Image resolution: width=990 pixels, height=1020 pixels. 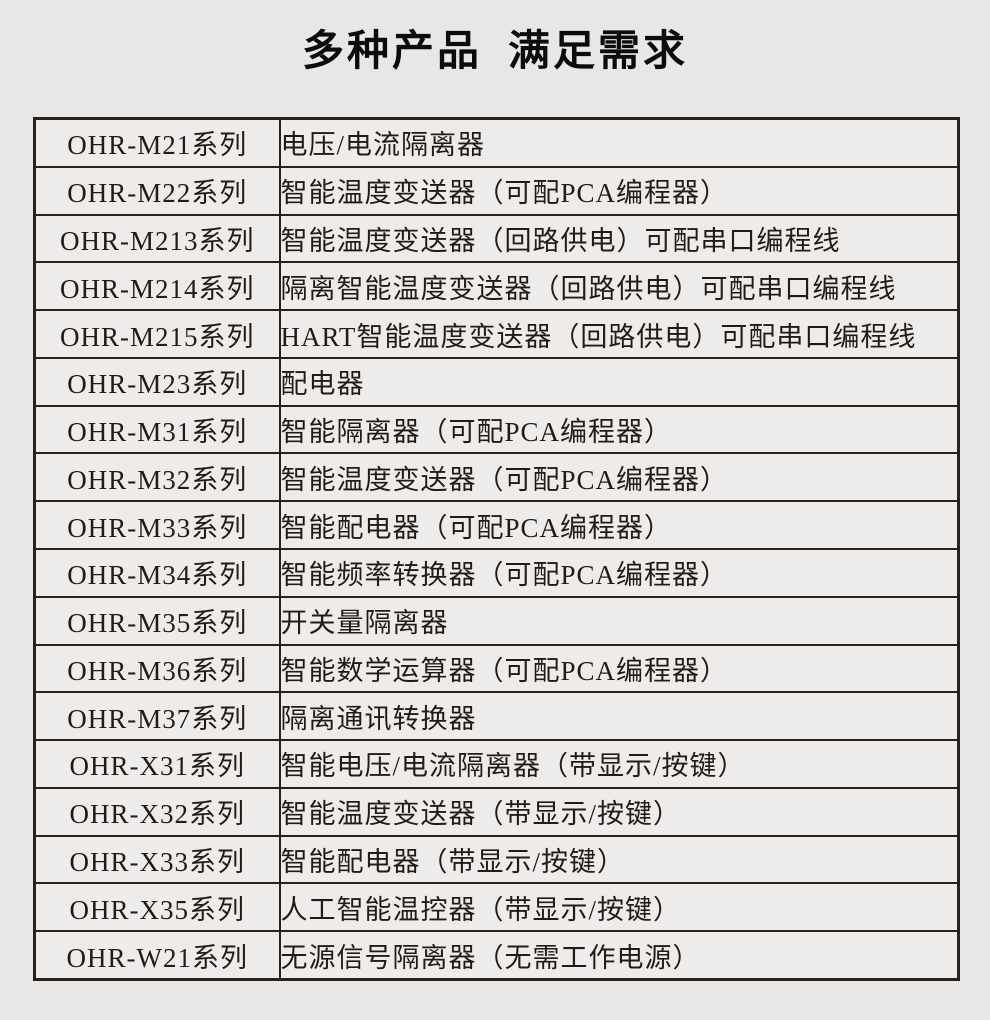 I want to click on description-cell: 人工智能温控器（带显示/按键）, so click(x=619, y=907).